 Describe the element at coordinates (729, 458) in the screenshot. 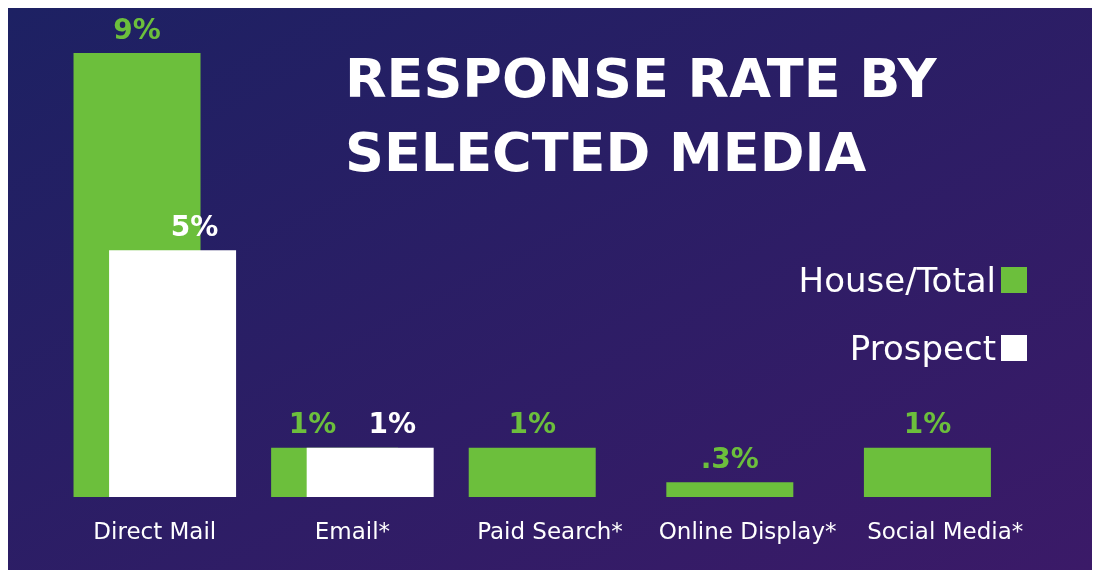

I see `data-label: .3%` at that location.